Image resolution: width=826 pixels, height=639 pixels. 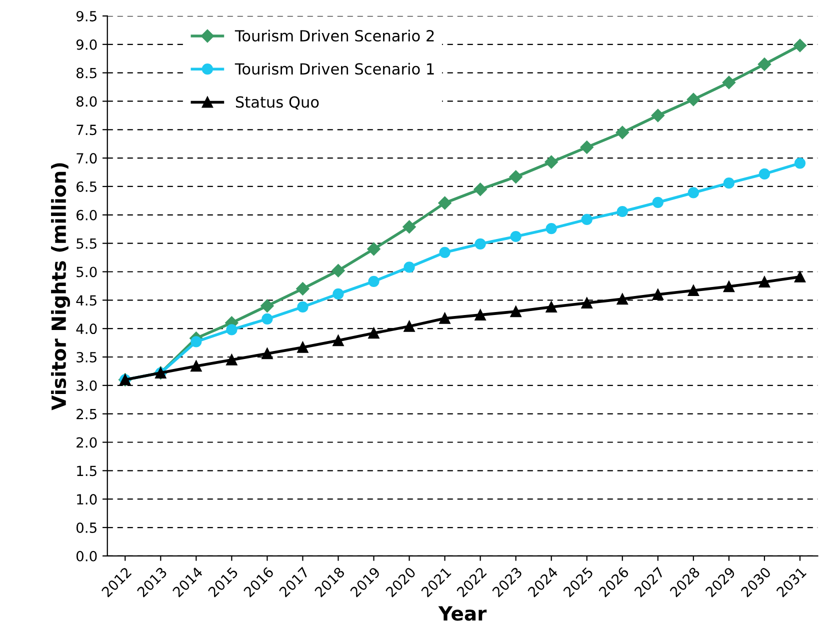 What do you see at coordinates (86, 471) in the screenshot?
I see `y-tick-label: 1.5` at bounding box center [86, 471].